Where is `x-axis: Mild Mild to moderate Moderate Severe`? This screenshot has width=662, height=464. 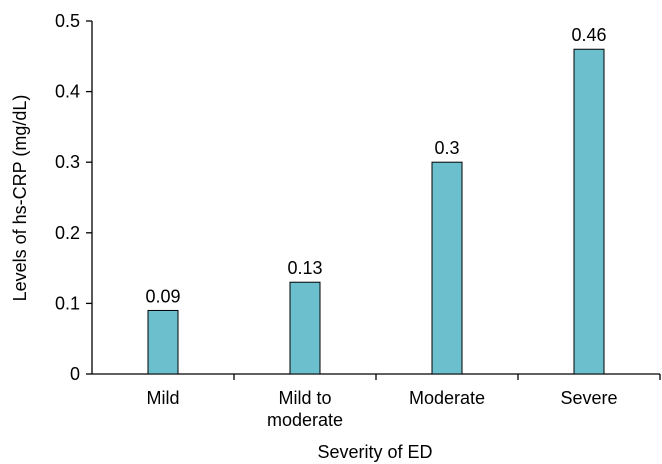 x-axis: Mild Mild to moderate Moderate Severe is located at coordinates (376, 401).